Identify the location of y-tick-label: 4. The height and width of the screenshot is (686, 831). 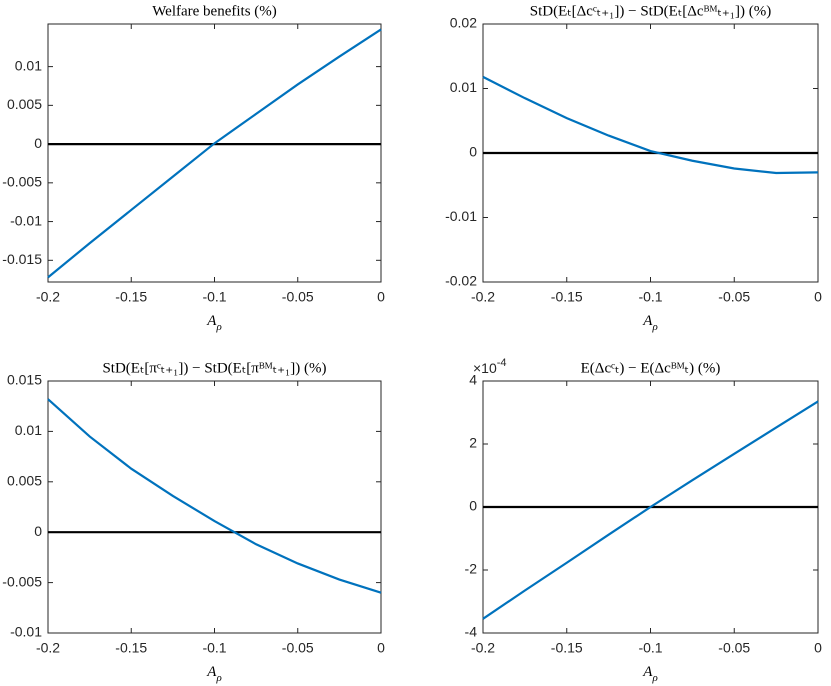
(473, 380).